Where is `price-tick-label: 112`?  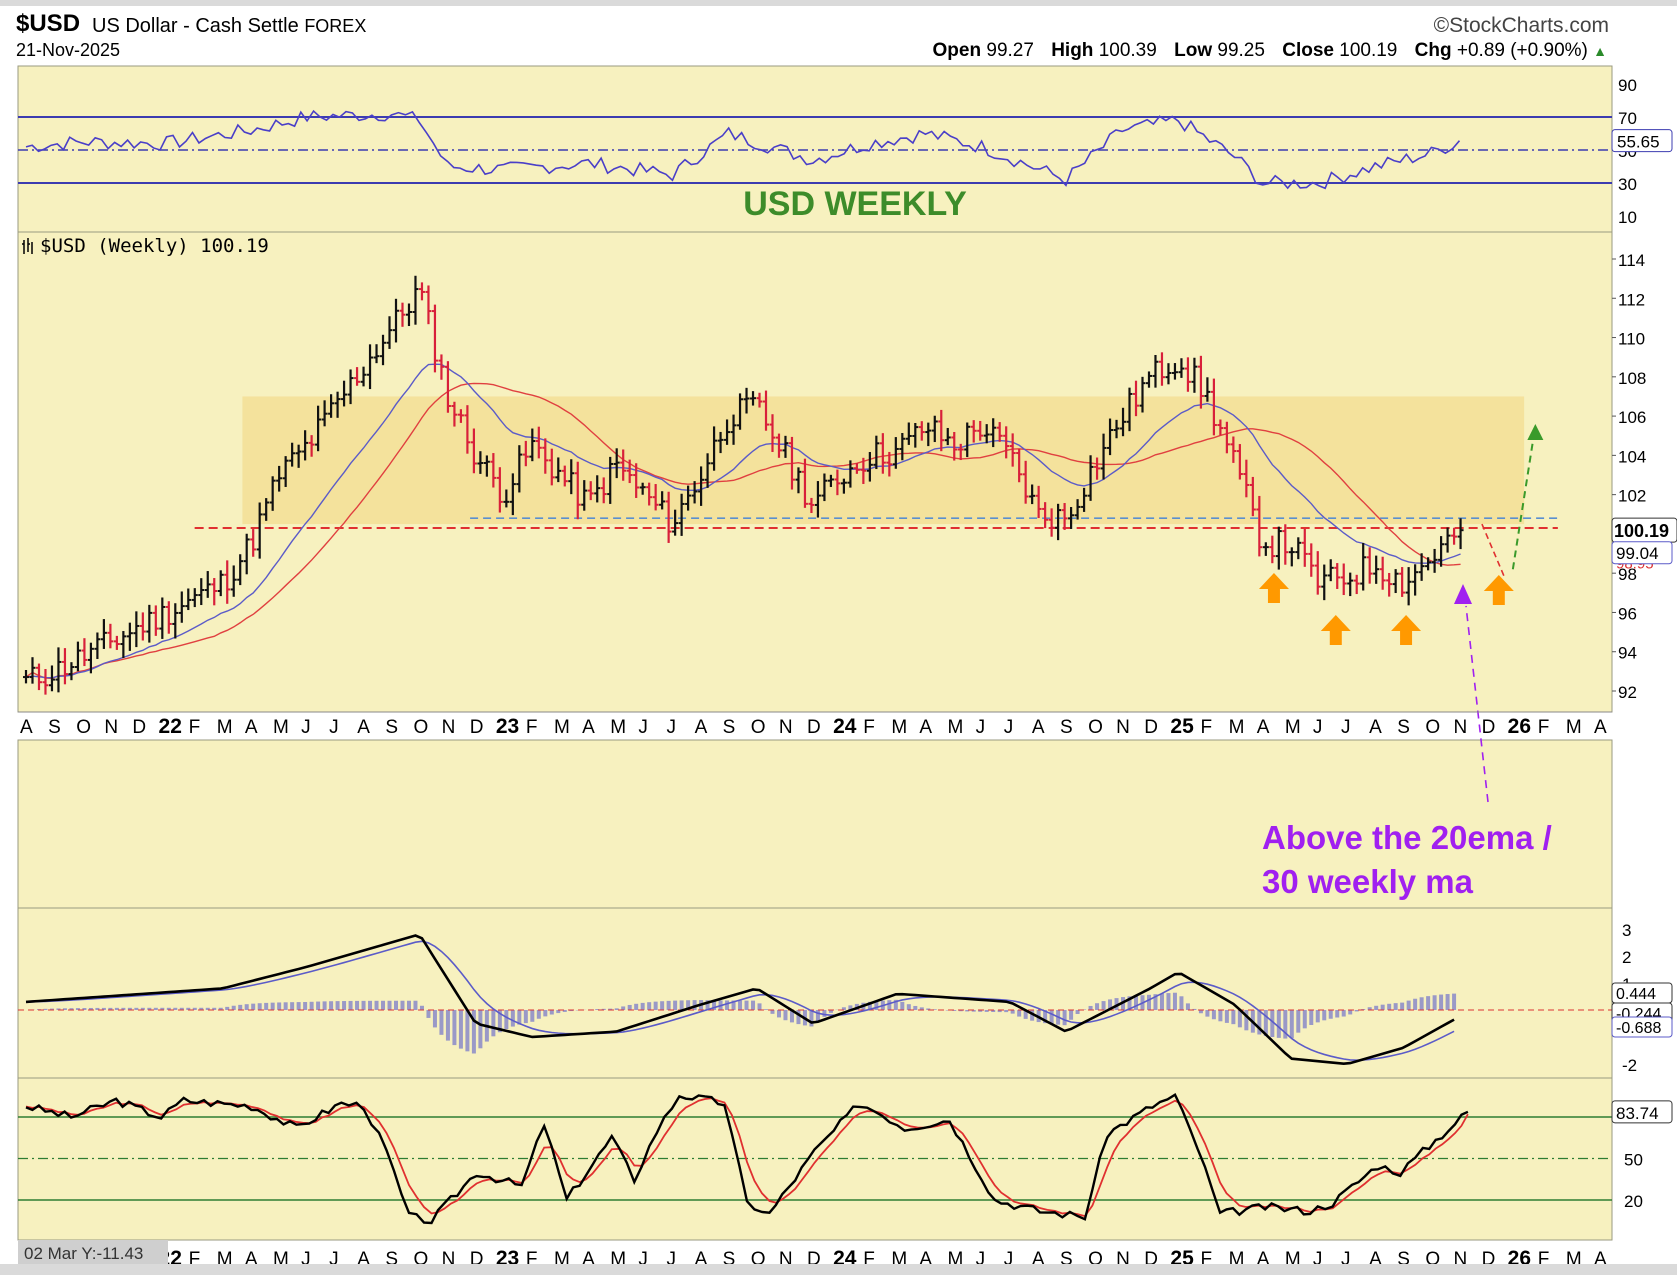 price-tick-label: 112 is located at coordinates (1631, 299).